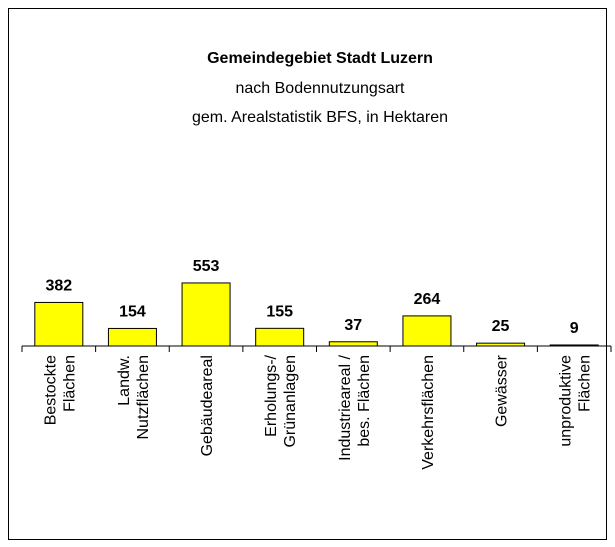 Image resolution: width=615 pixels, height=547 pixels. I want to click on chart-subtitle: gem. Arealstatistik BFS, in Hektaren, so click(320, 117).